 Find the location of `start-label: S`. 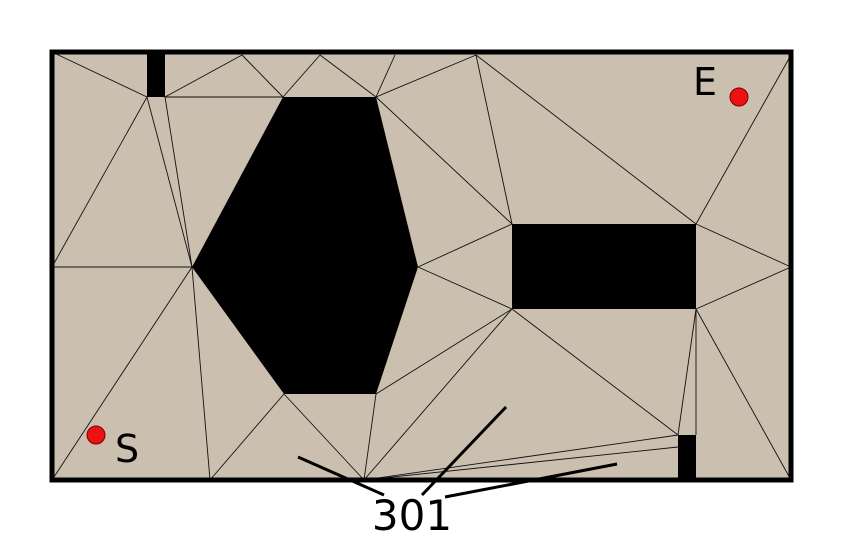

start-label: S is located at coordinates (127, 449).